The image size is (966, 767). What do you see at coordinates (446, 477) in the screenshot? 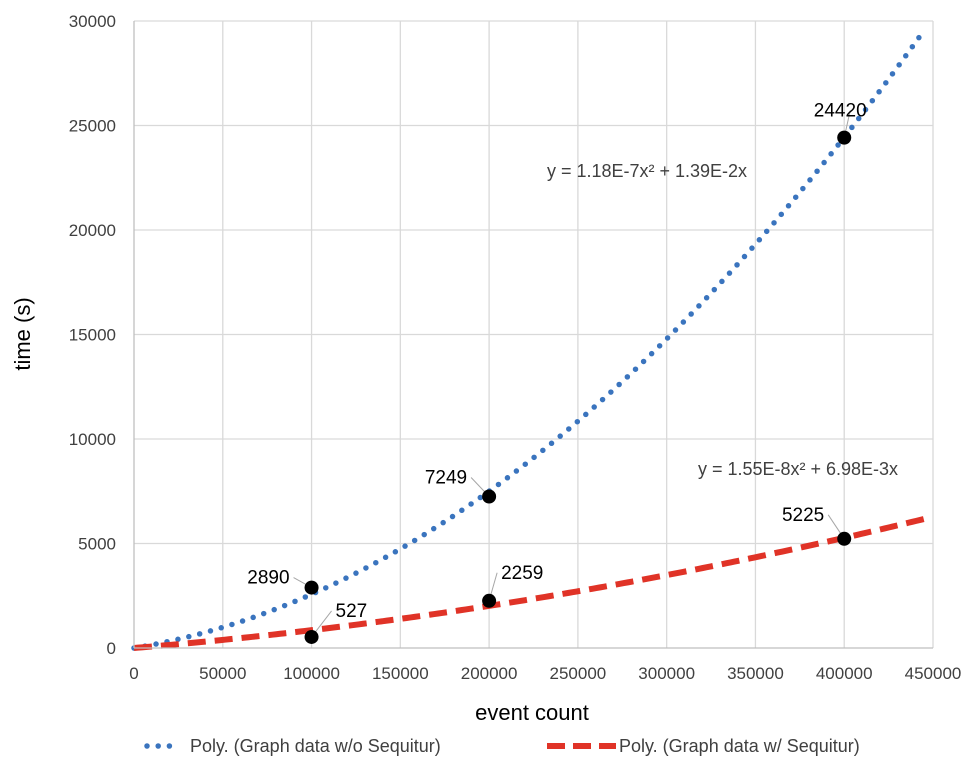
I see `data-label: 7249` at bounding box center [446, 477].